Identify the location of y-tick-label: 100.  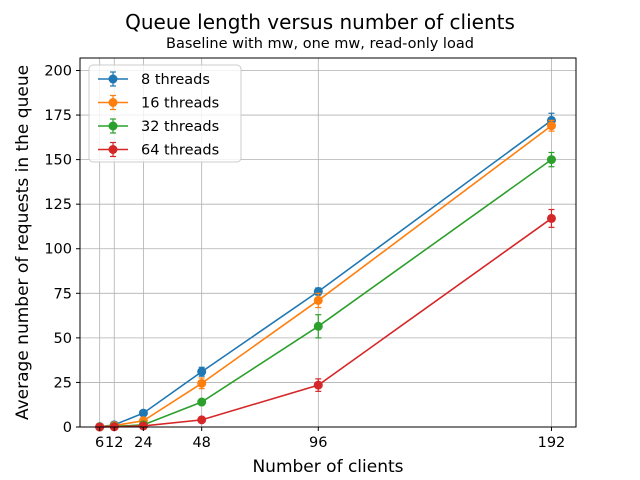
(58, 250).